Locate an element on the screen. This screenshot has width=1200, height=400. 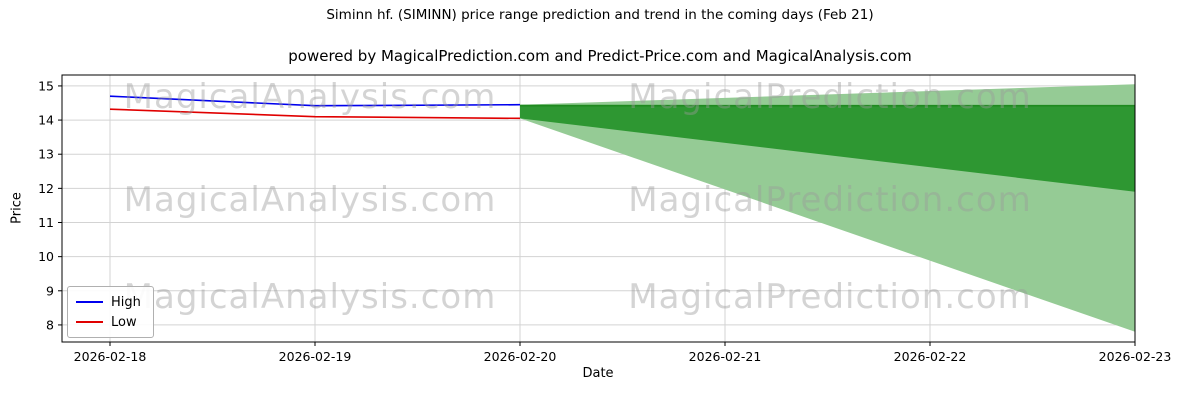
svg-text: 2026-02-23 is located at coordinates (1135, 356).